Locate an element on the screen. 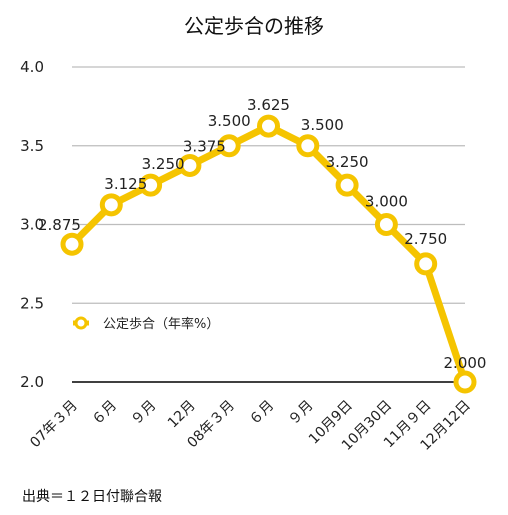 Image resolution: width=508 pixels, height=515 pixels. y-tick-label: 2.0 is located at coordinates (32, 382).